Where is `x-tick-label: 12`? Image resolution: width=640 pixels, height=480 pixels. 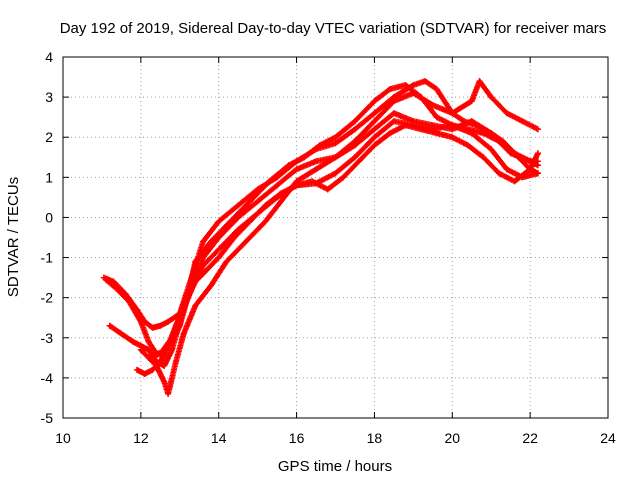
x-tick-label: 12 is located at coordinates (141, 438).